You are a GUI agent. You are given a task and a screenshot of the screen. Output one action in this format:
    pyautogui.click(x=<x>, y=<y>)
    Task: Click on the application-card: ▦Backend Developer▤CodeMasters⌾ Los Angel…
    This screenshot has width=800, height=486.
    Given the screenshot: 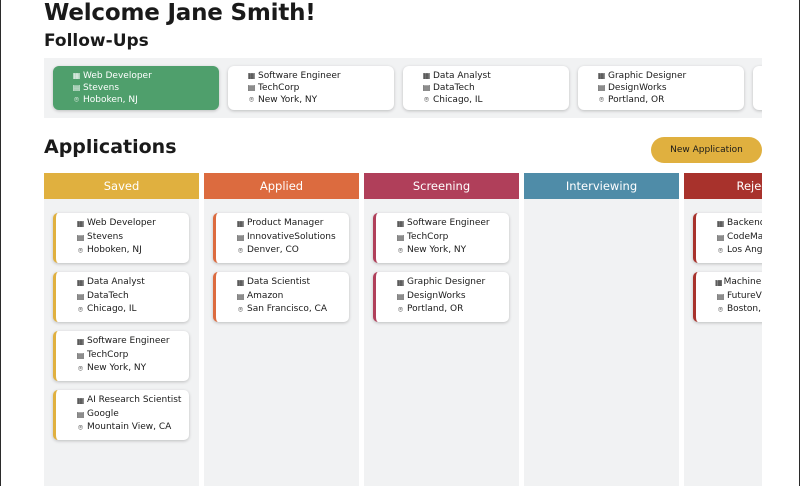 What is the action you would take?
    pyautogui.click(x=727, y=238)
    